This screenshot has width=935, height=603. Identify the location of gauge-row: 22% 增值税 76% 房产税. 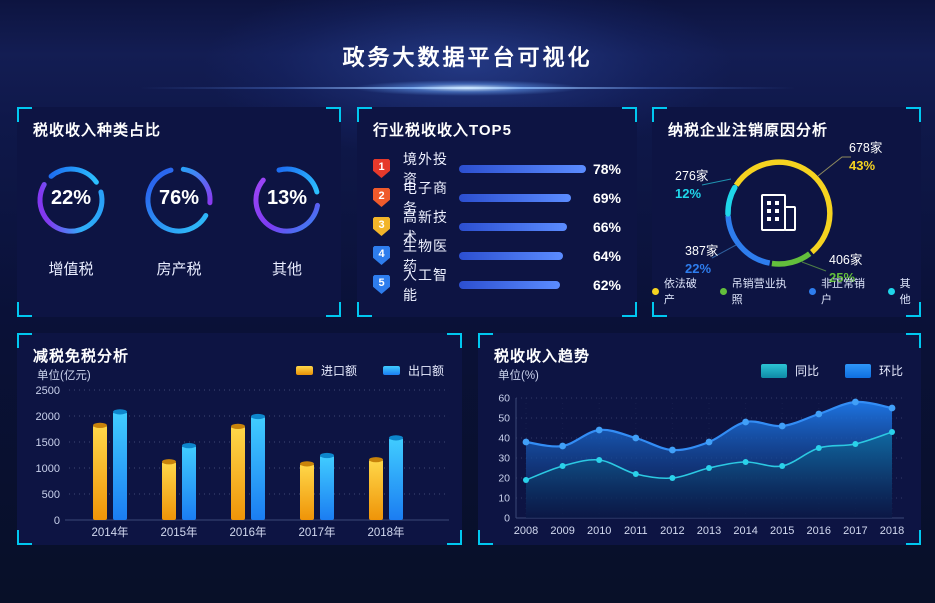
(179, 219).